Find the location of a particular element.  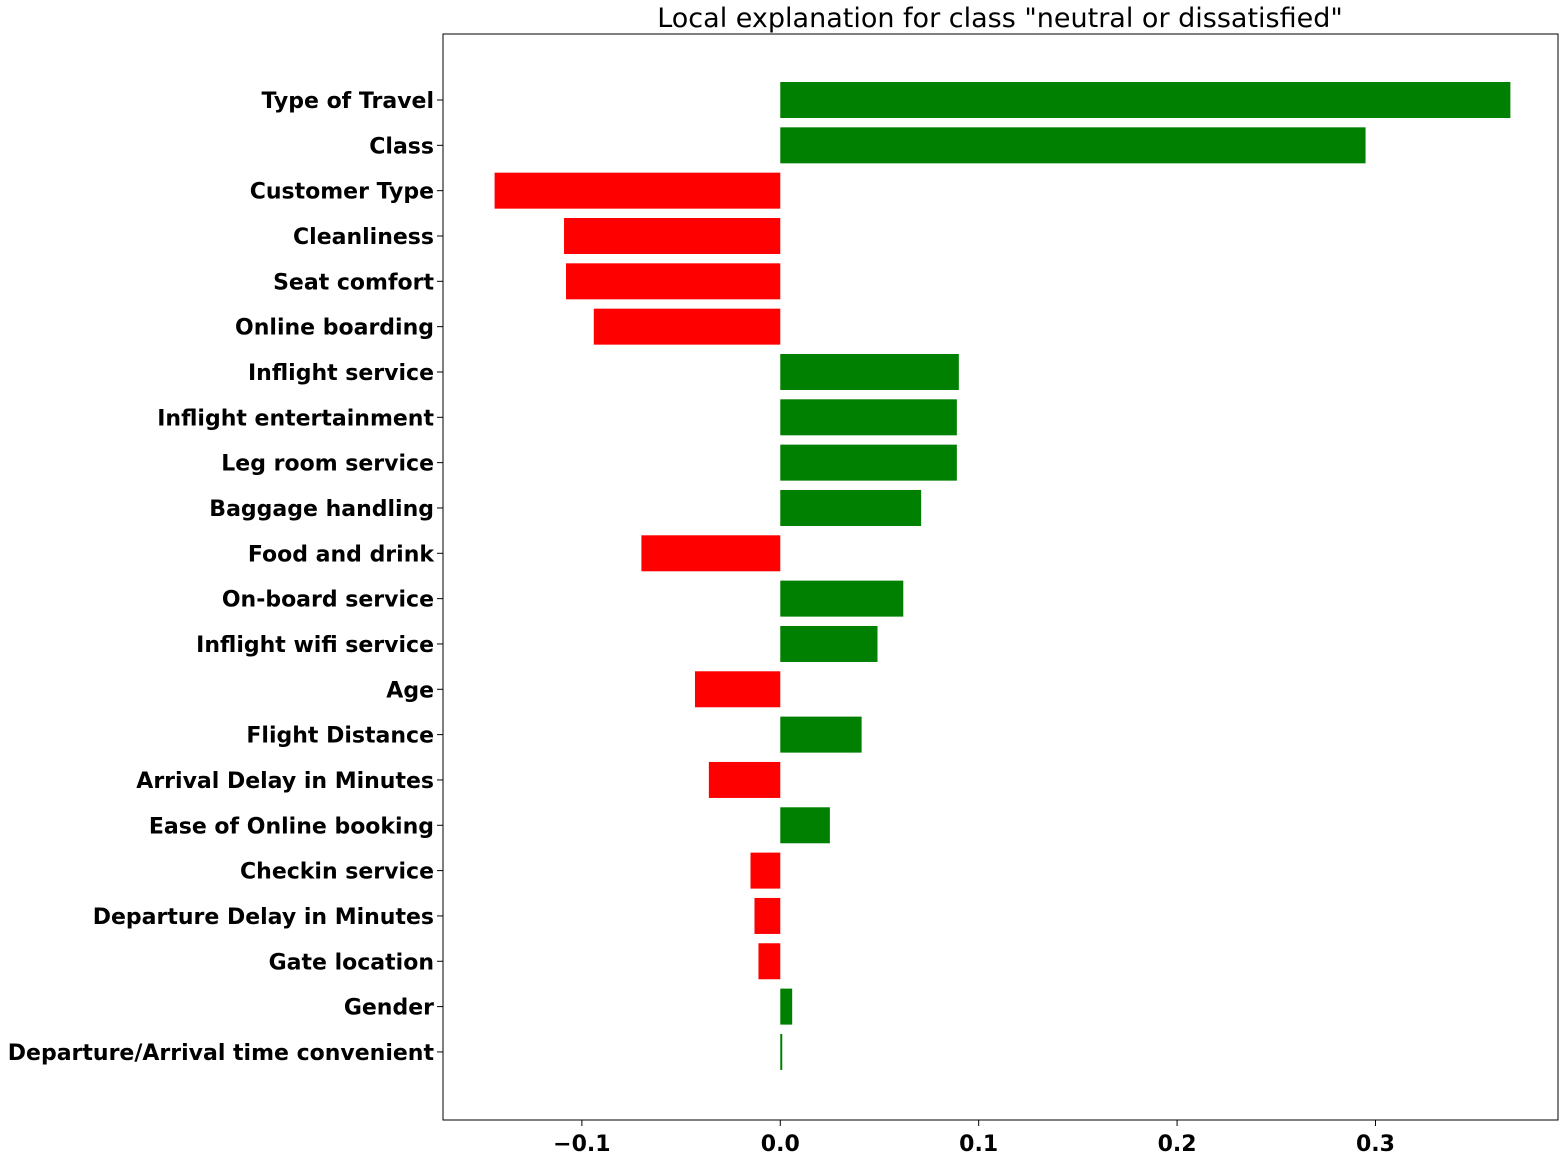

bar-inflight-service is located at coordinates (869, 371).